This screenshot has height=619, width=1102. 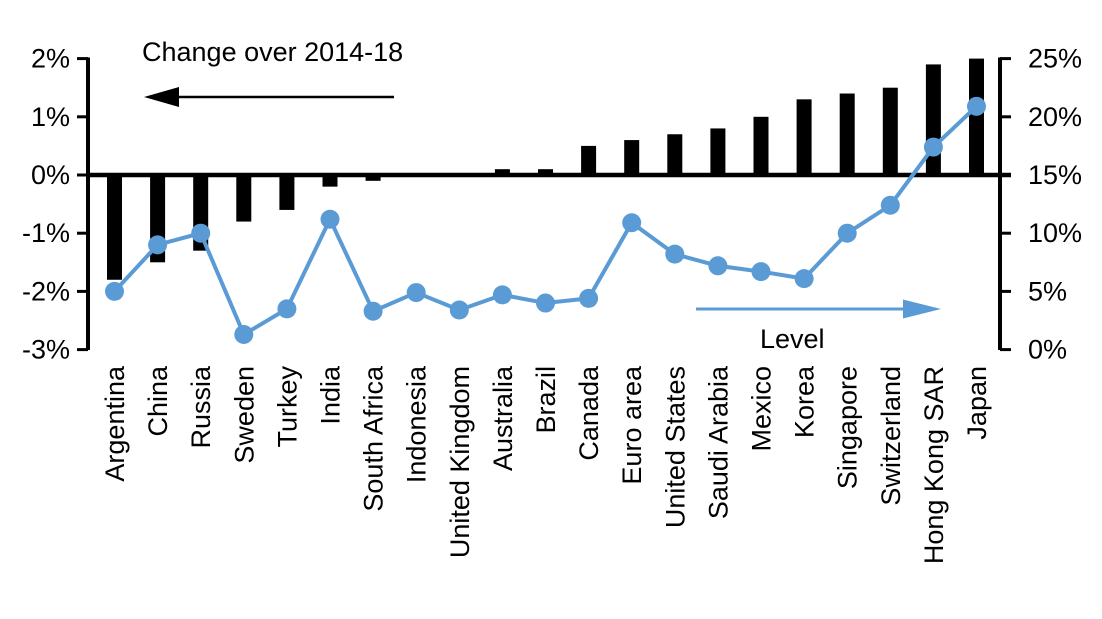 I want to click on bar-japan, so click(x=976, y=116).